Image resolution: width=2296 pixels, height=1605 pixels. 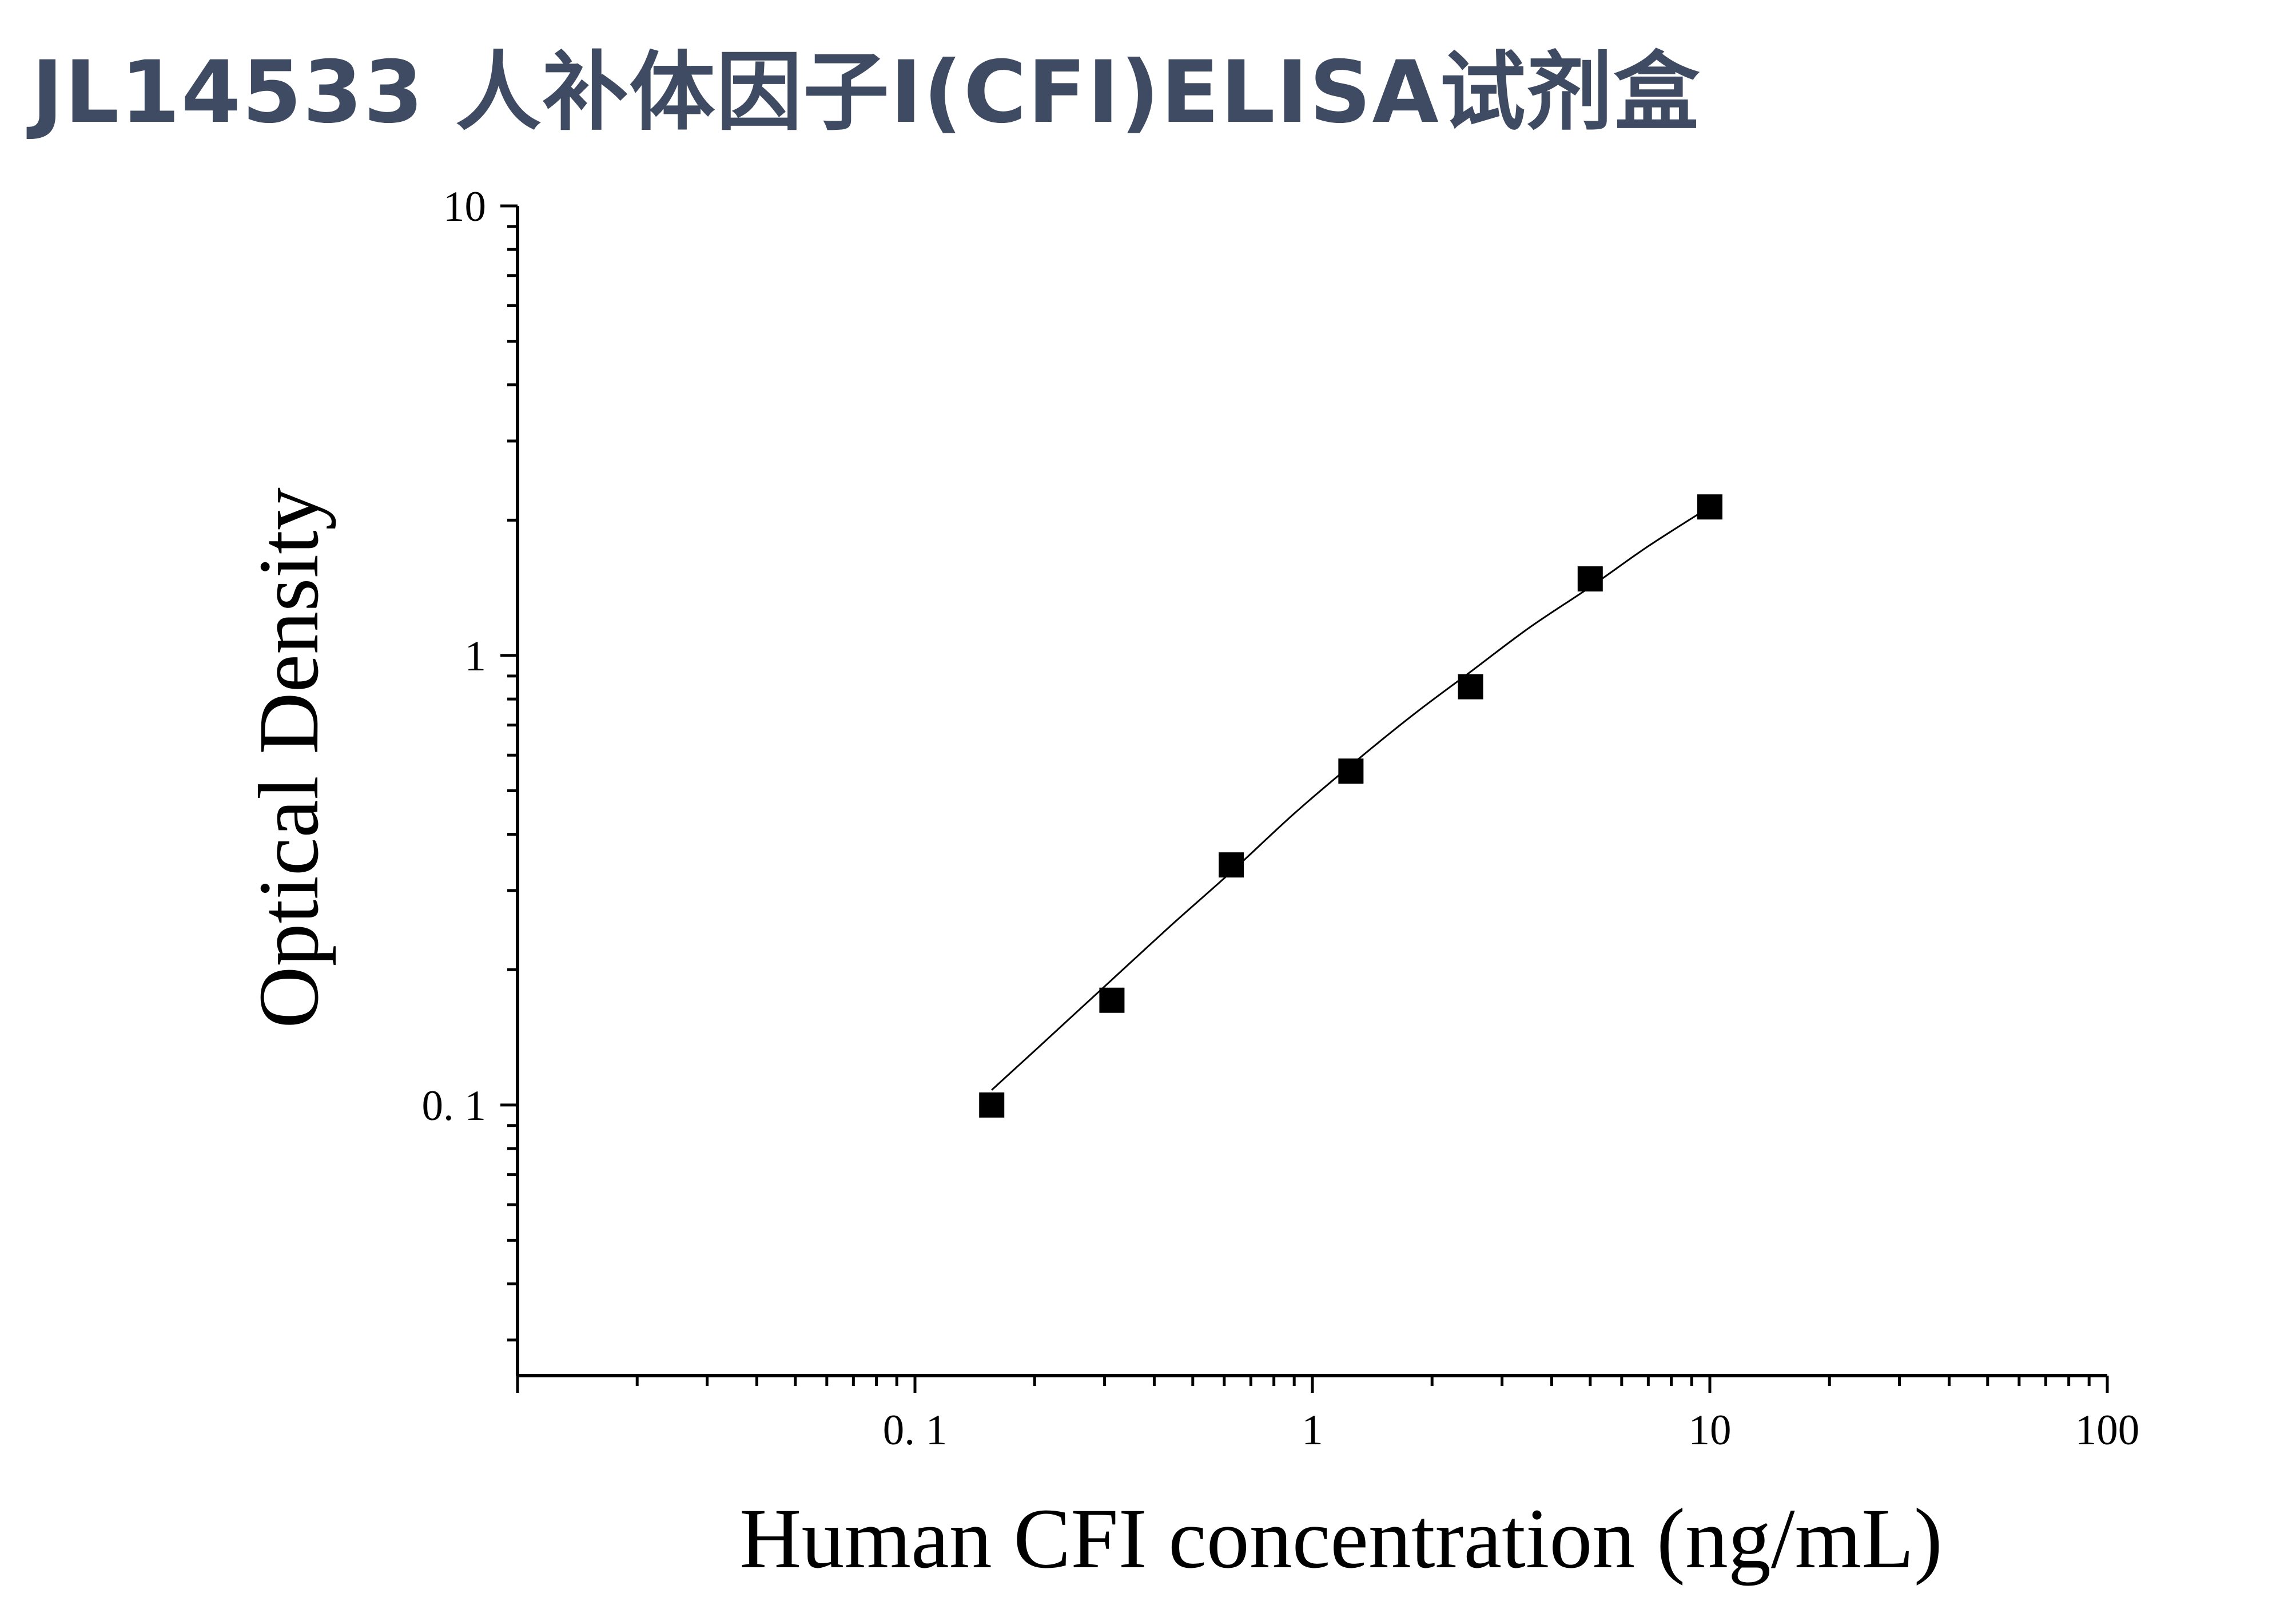 What do you see at coordinates (1312, 1430) in the screenshot?
I see `x-tick-label: 1` at bounding box center [1312, 1430].